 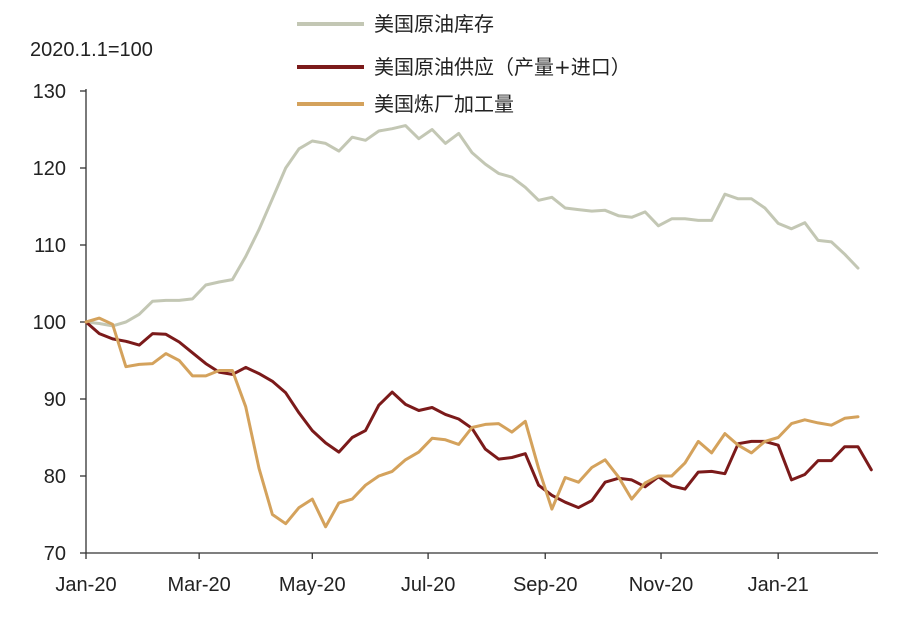 What do you see at coordinates (661, 585) in the screenshot?
I see `x-tick-label: Nov-20` at bounding box center [661, 585].